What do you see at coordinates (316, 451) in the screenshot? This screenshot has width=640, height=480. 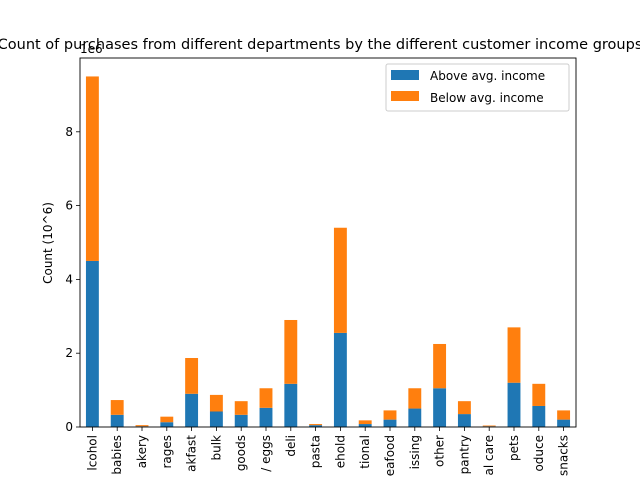 I see `x-tick-label: pasta` at bounding box center [316, 451].